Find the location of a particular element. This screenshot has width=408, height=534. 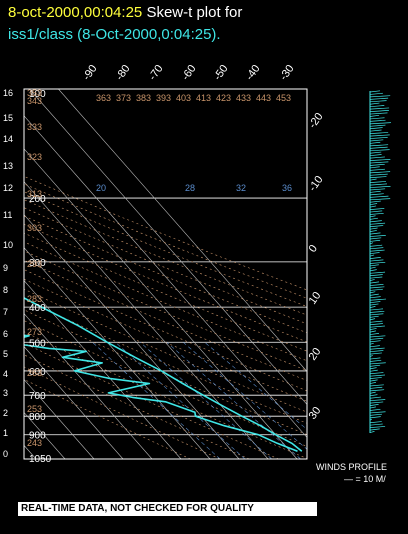

isotherm-label: 30 is located at coordinates (315, 413).